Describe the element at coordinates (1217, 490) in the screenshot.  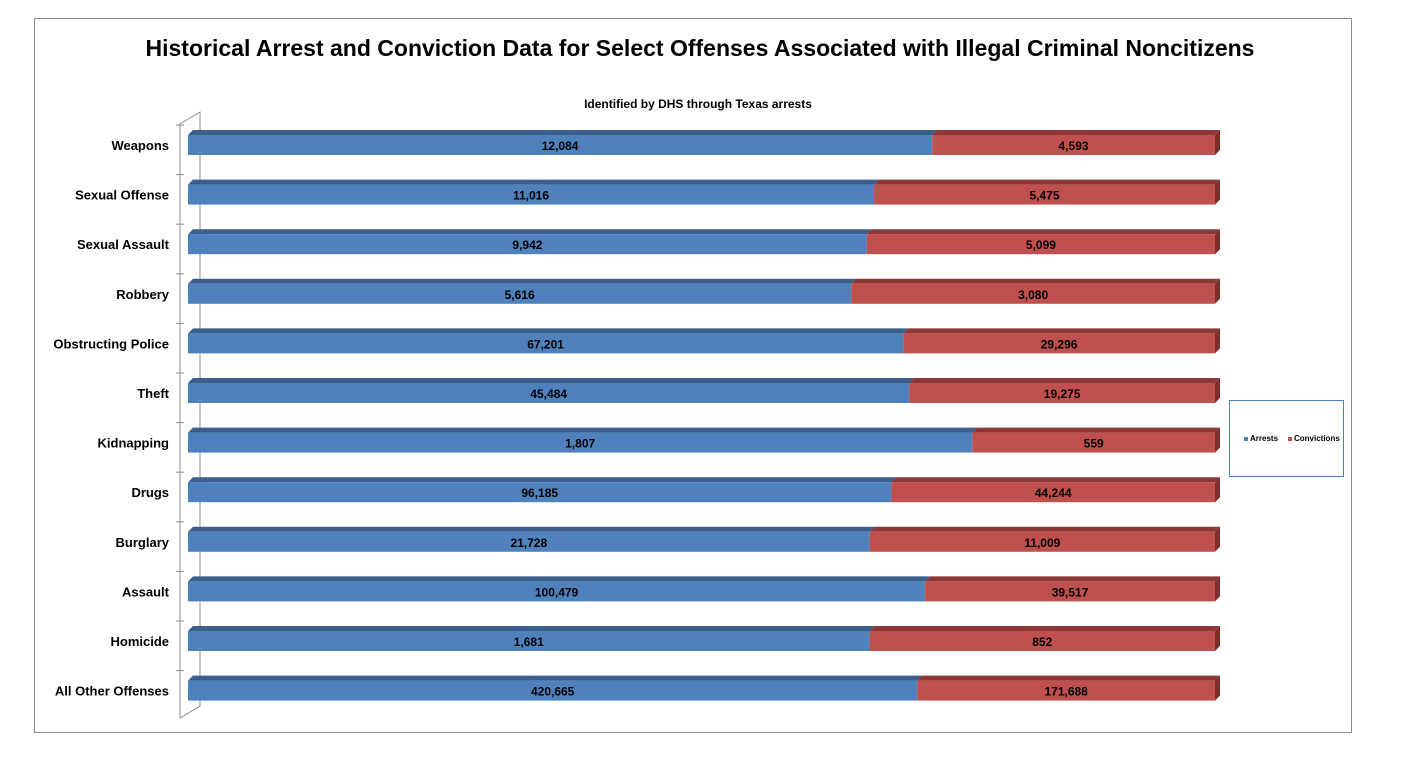
I see `bar-side-drugs` at that location.